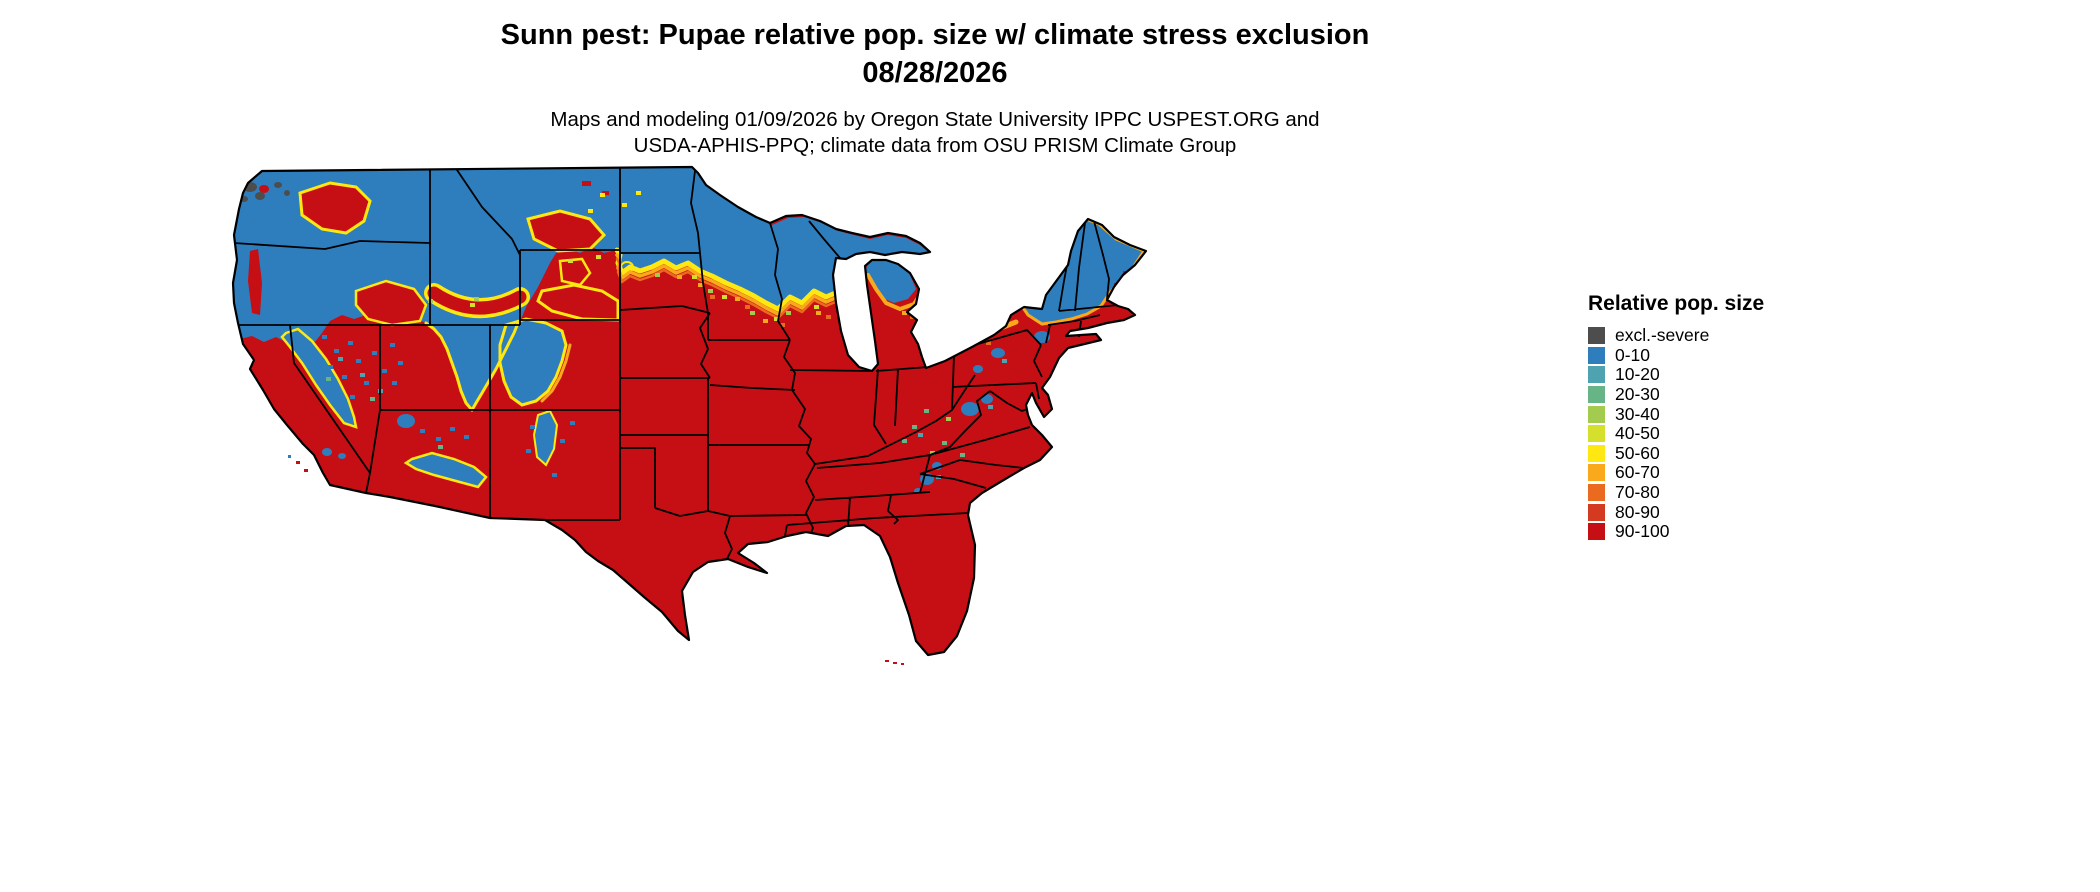  I want to click on legend-row: 20-30, so click(1676, 394).